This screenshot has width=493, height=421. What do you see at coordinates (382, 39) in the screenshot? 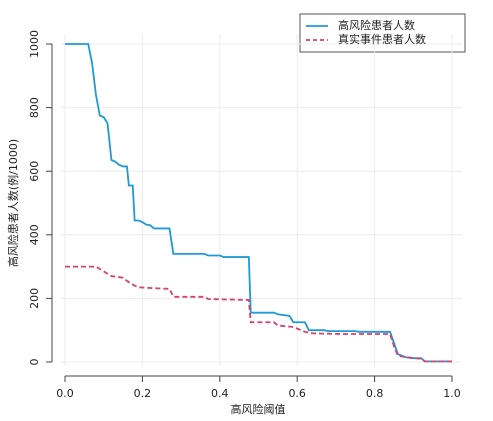
I see `legend-label: 真实事件患者人数` at bounding box center [382, 39].